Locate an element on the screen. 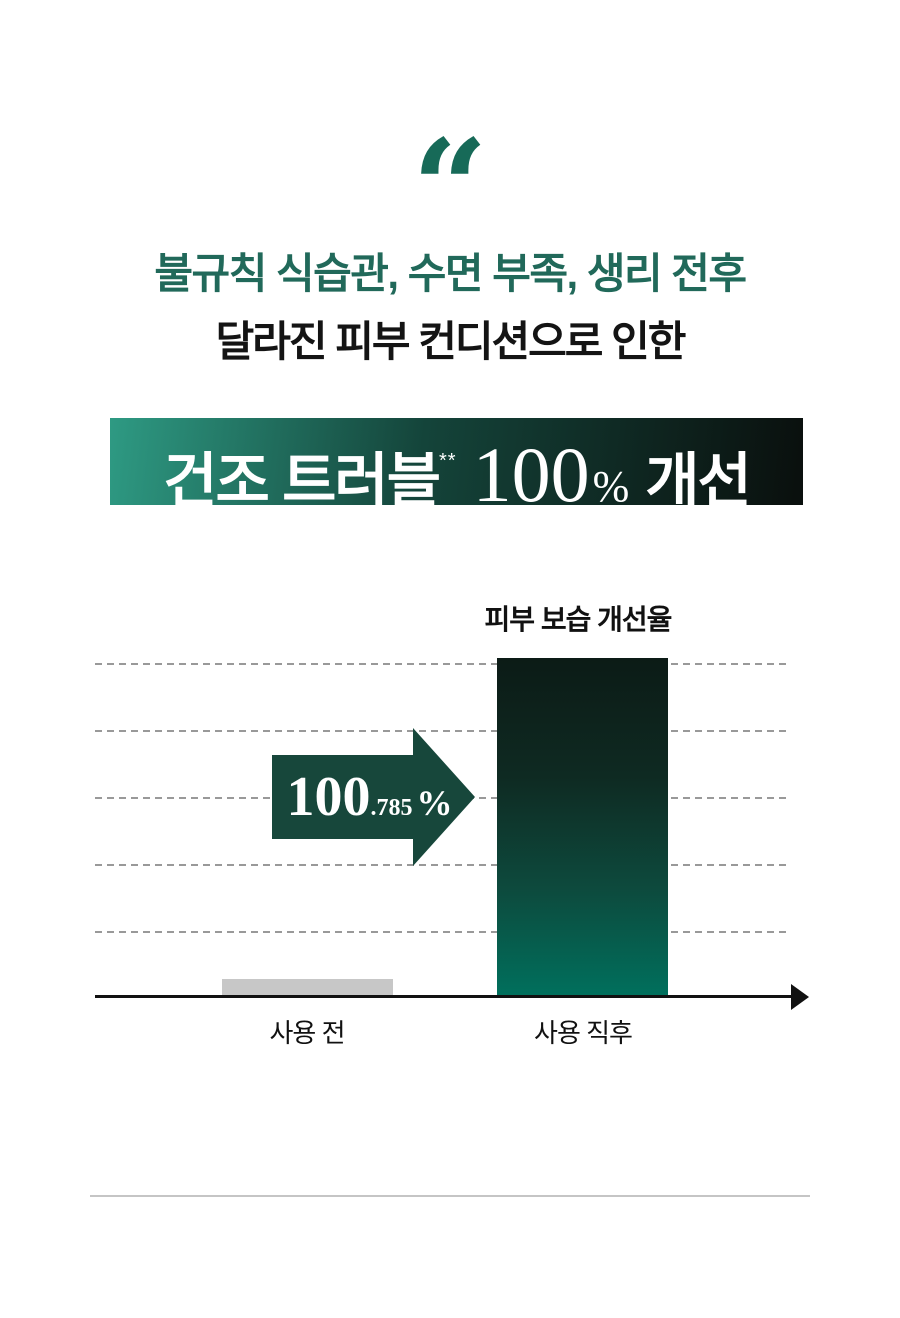 The image size is (900, 1318). headline-line2: 달라진 피부 컨디션으로 인한 is located at coordinates (451, 341).